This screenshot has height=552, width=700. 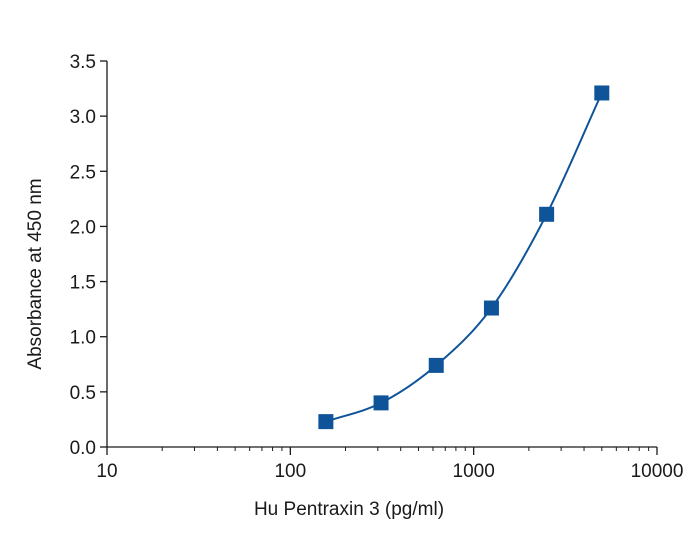 I want to click on x-tick-label: 1000, so click(x=474, y=471).